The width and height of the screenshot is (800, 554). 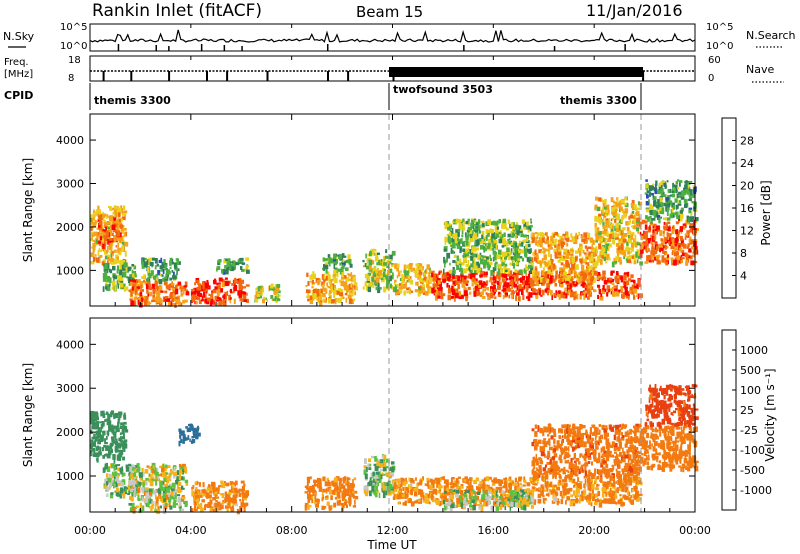 I want to click on freq-spikes, so click(x=373, y=76).